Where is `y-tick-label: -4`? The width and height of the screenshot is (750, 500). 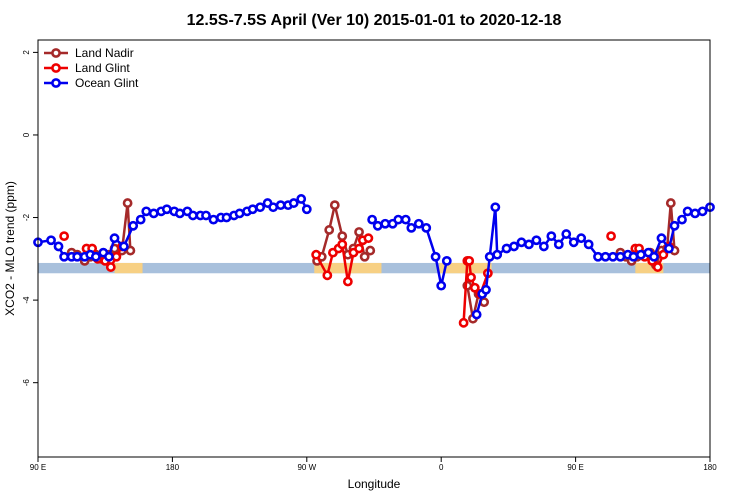 y-tick-label: -4 is located at coordinates (26, 300).